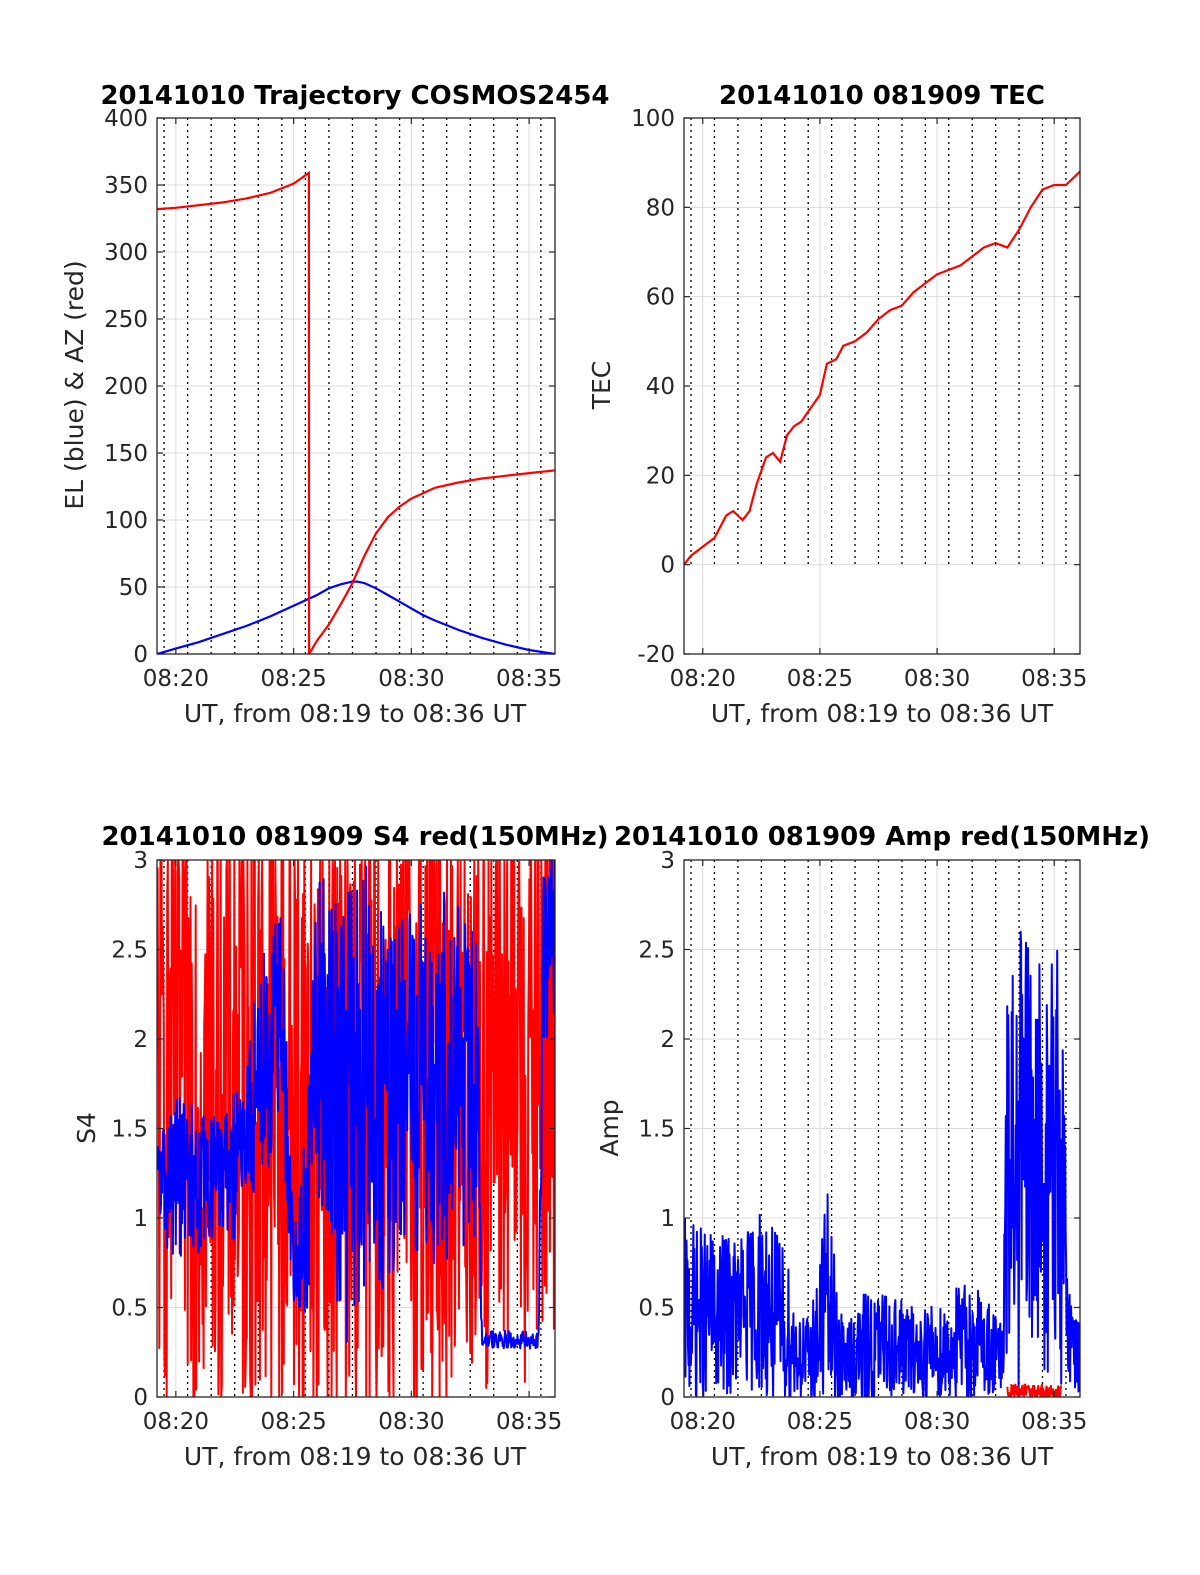  Describe the element at coordinates (609, 1127) in the screenshot. I see `amp-y-axis-label: Amp` at that location.